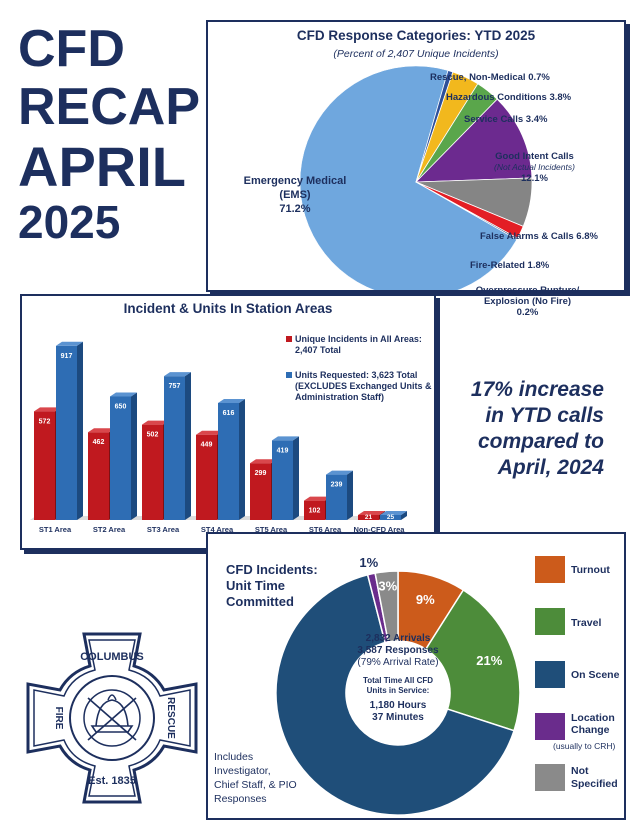 The height and width of the screenshot is (837, 644). I want to click on increase-line4: April, 2024, so click(550, 467).